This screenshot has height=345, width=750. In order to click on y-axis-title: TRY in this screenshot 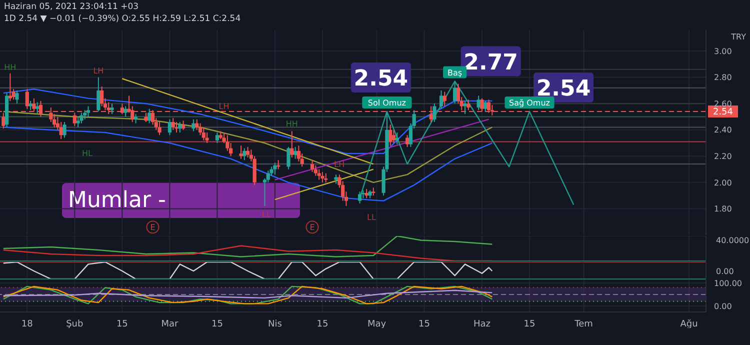, I will do `click(738, 37)`.